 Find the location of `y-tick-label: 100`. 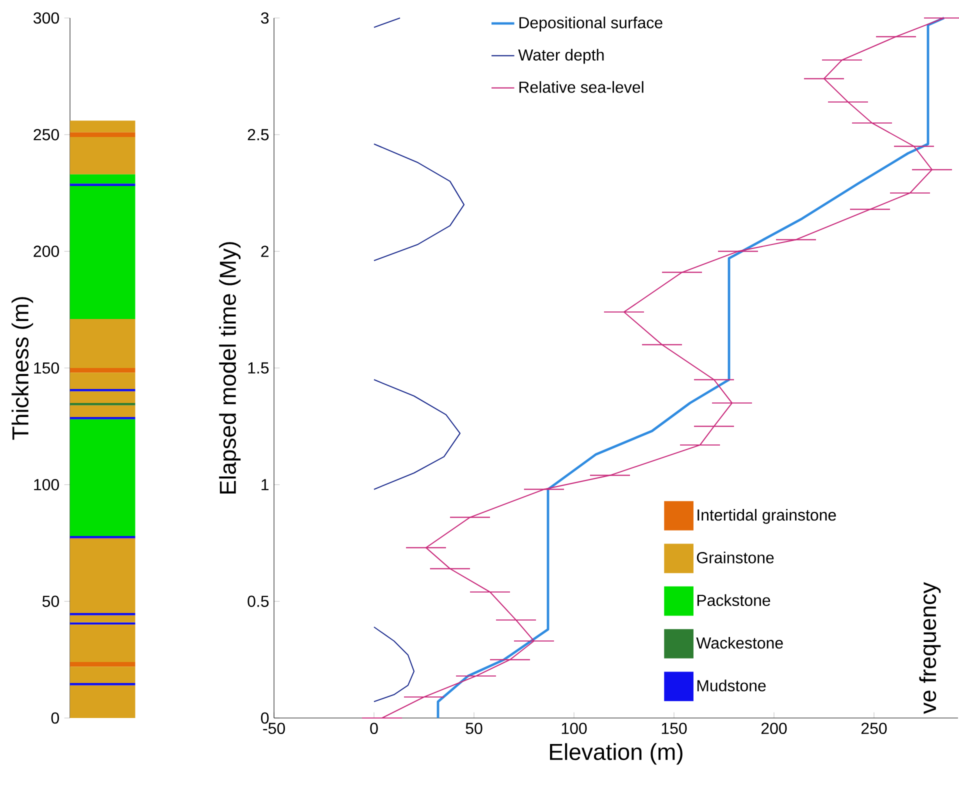

y-tick-label: 100 is located at coordinates (46, 484).